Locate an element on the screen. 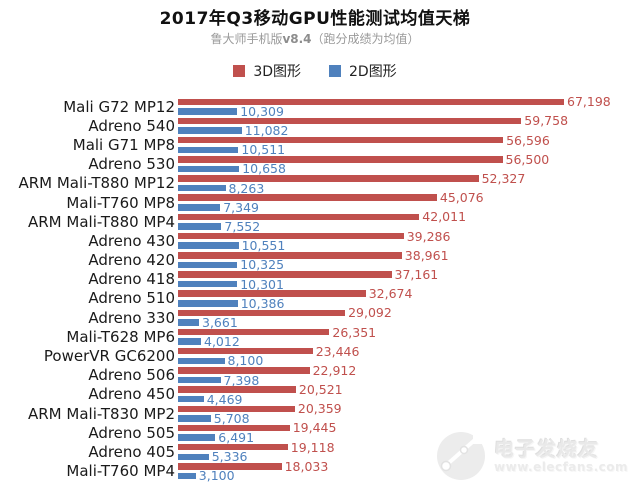 The image size is (630, 488). chart-row: Mali G71 MP8 56,596 10,511 is located at coordinates (315, 145).